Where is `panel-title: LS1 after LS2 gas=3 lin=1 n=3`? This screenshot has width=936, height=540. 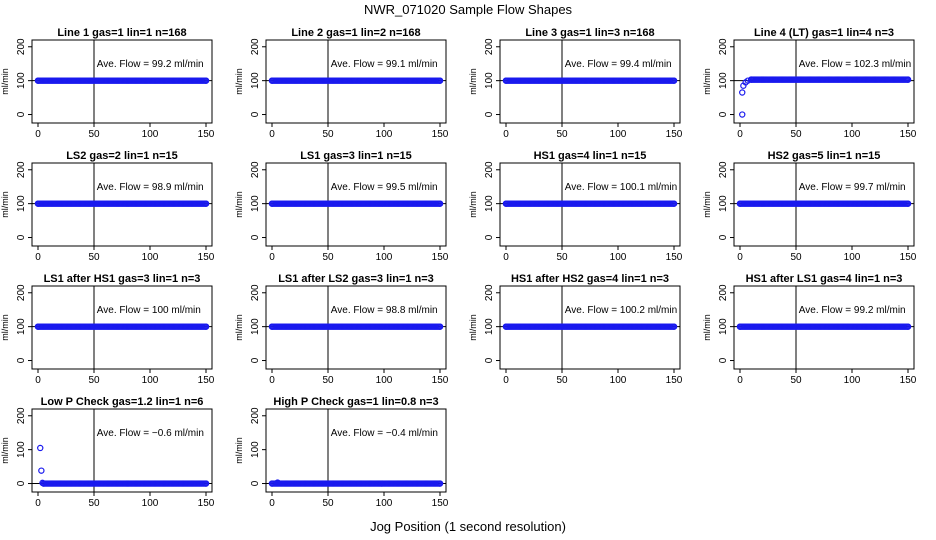 panel-title: LS1 after LS2 gas=3 lin=1 n=3 is located at coordinates (356, 279).